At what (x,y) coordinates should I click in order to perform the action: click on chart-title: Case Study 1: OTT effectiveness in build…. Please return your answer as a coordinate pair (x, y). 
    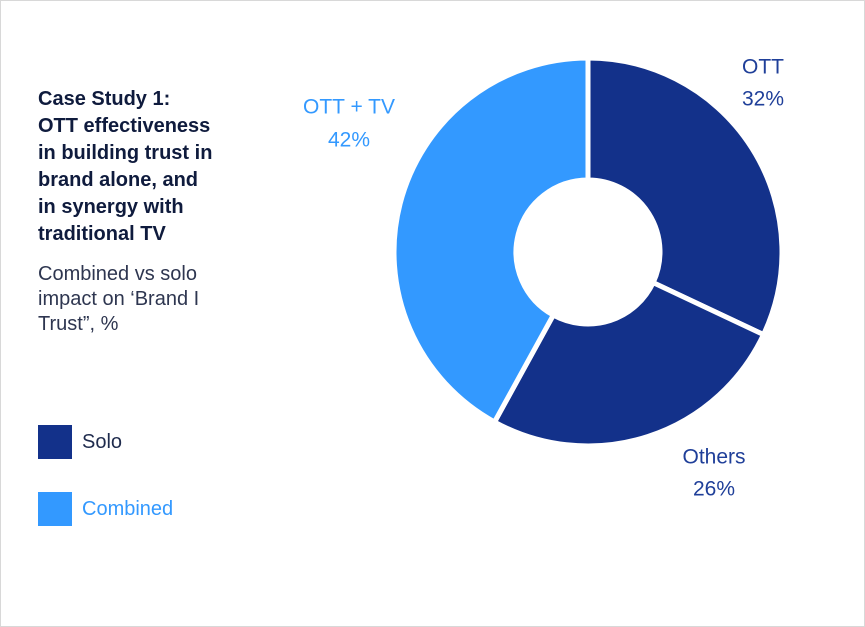
    Looking at the image, I should click on (125, 166).